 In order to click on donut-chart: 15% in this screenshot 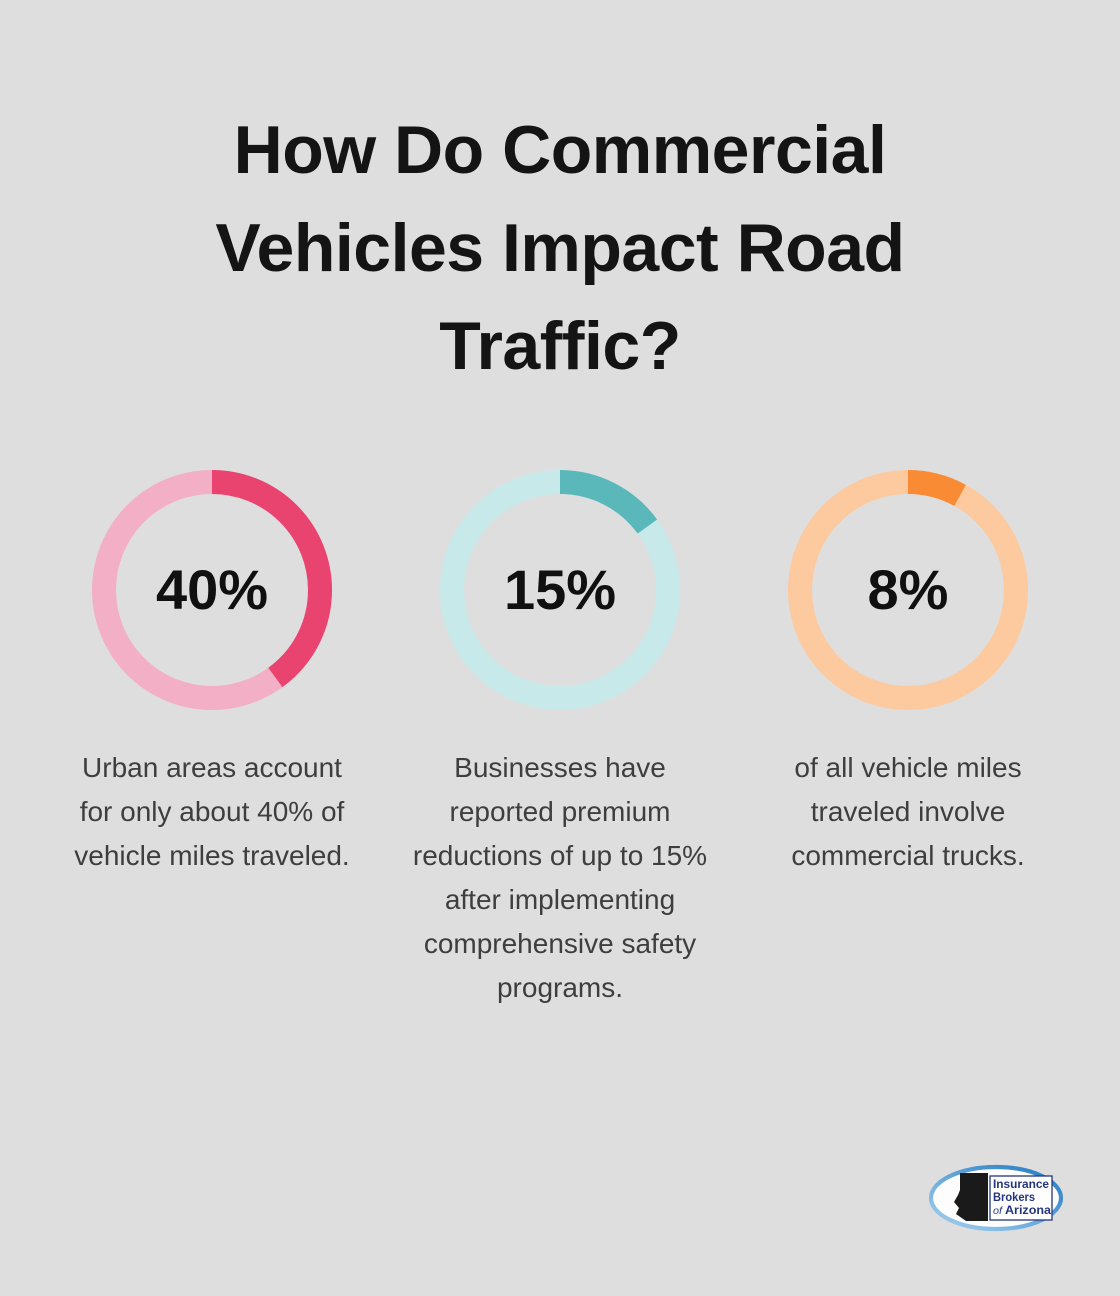, I will do `click(560, 589)`.